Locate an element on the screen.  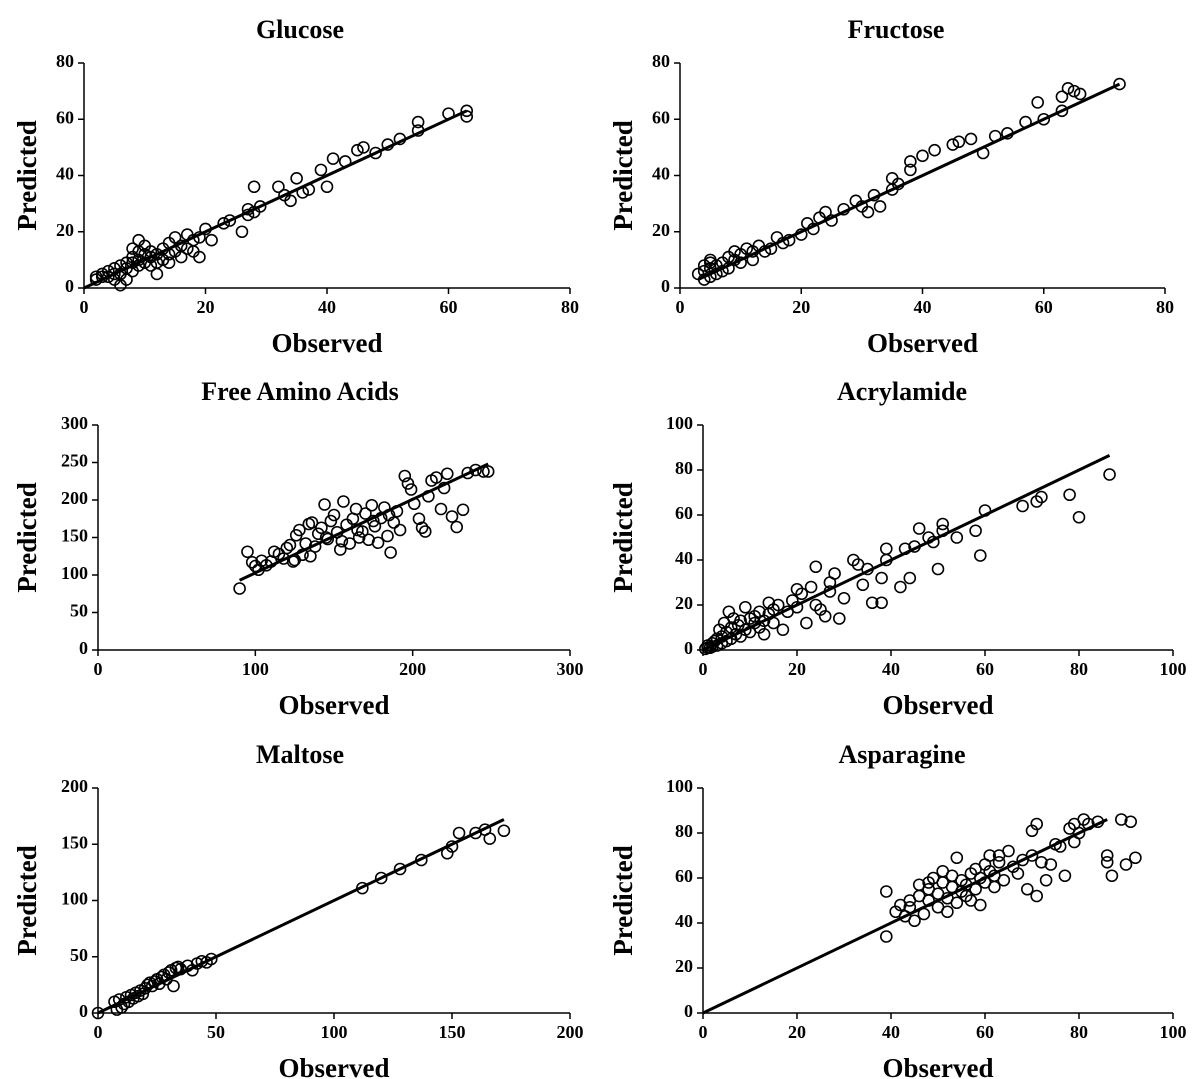
y-tick-label: 250 is located at coordinates (74, 461).